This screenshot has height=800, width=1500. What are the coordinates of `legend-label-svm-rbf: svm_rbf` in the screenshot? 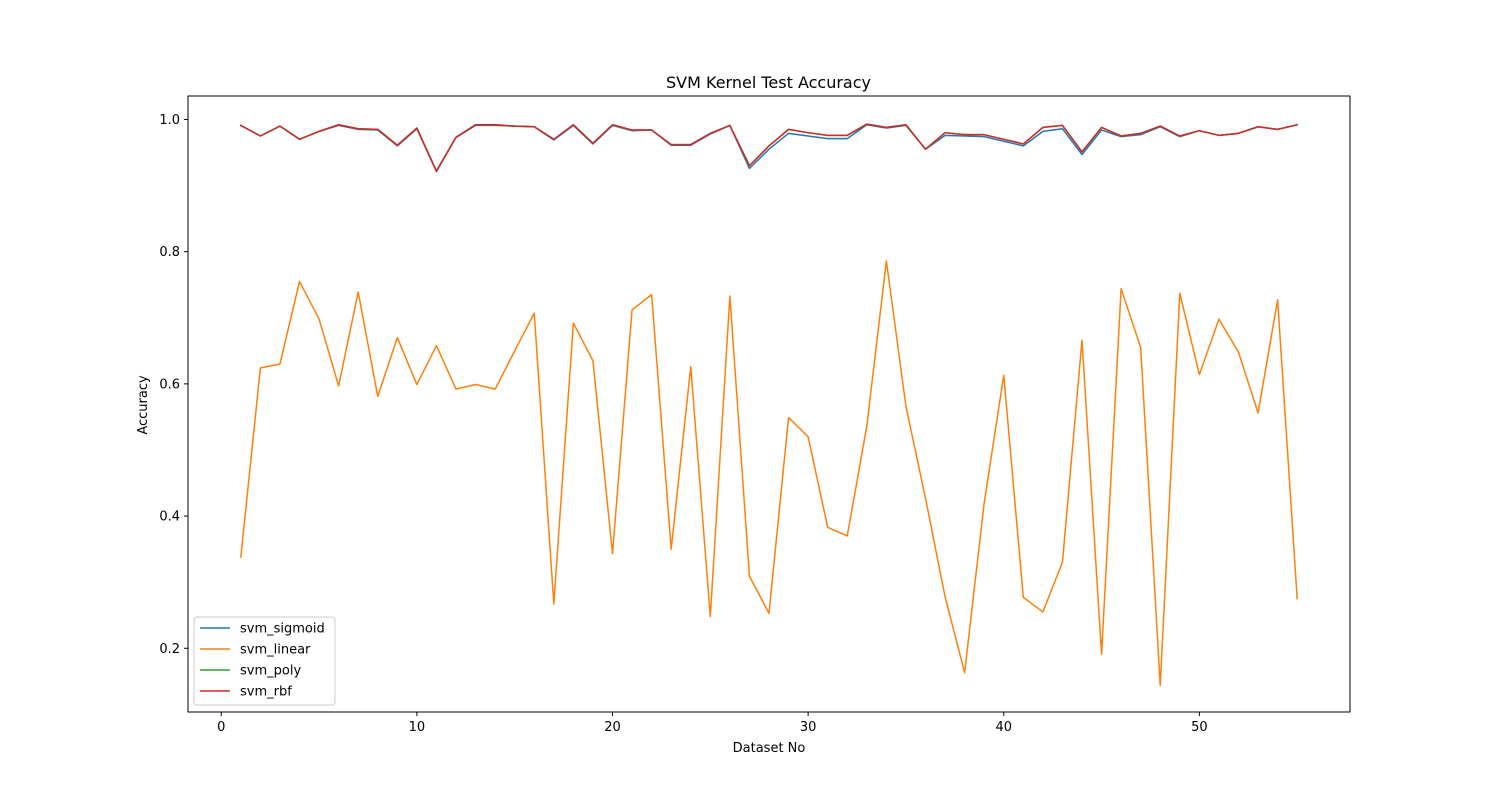 It's located at (266, 692).